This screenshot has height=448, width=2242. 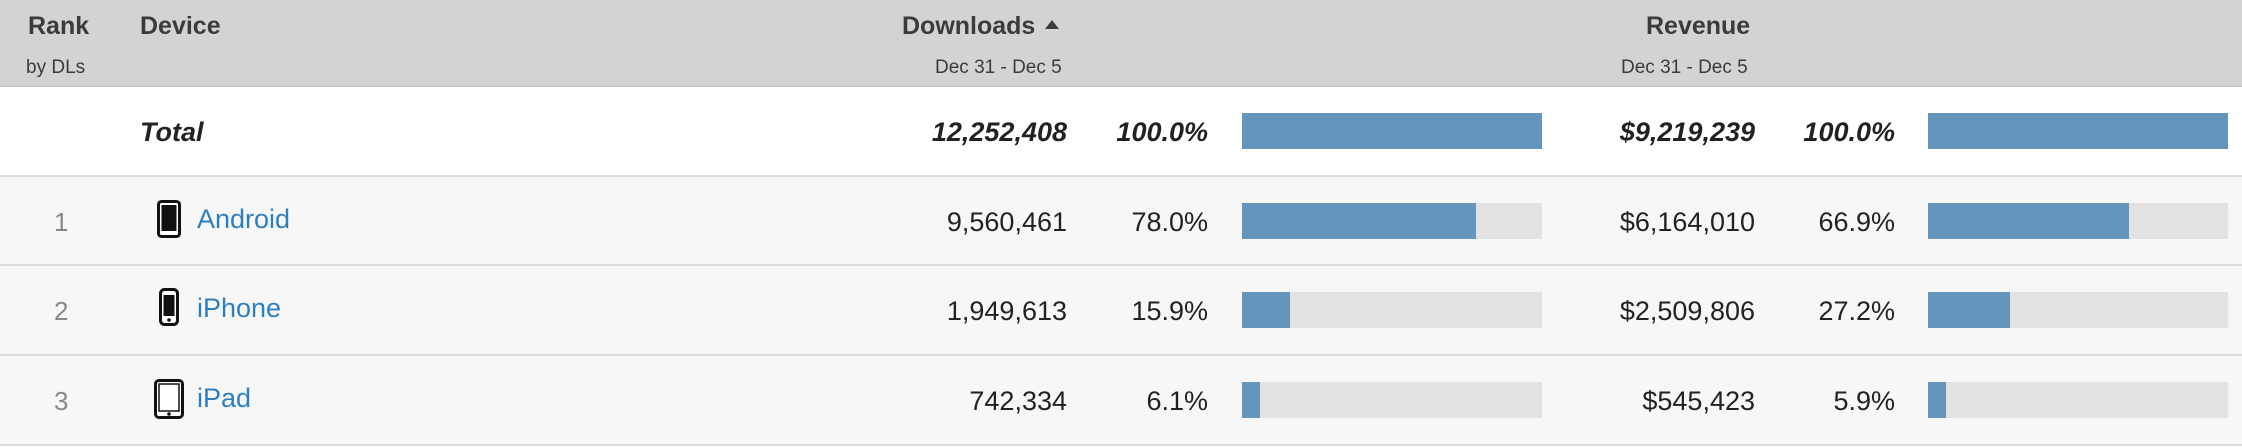 I want to click on total-revenue-bar, so click(x=2078, y=131).